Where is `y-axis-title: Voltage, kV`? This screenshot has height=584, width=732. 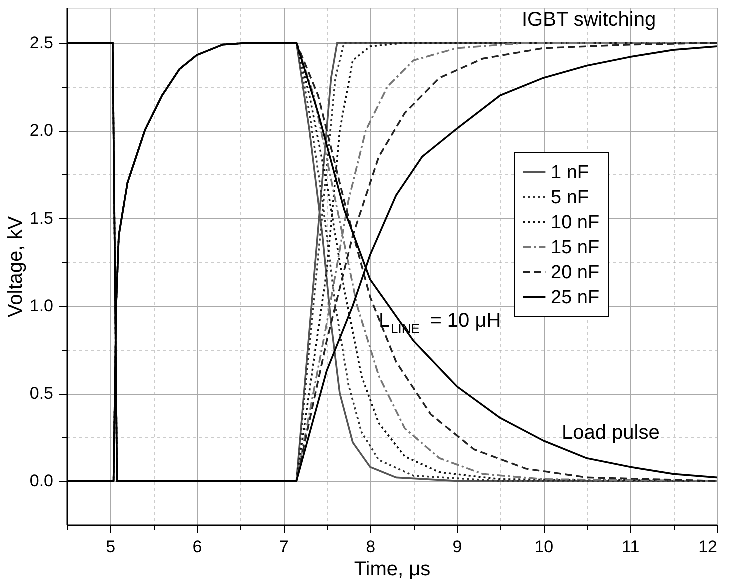 y-axis-title: Voltage, kV is located at coordinates (15, 267).